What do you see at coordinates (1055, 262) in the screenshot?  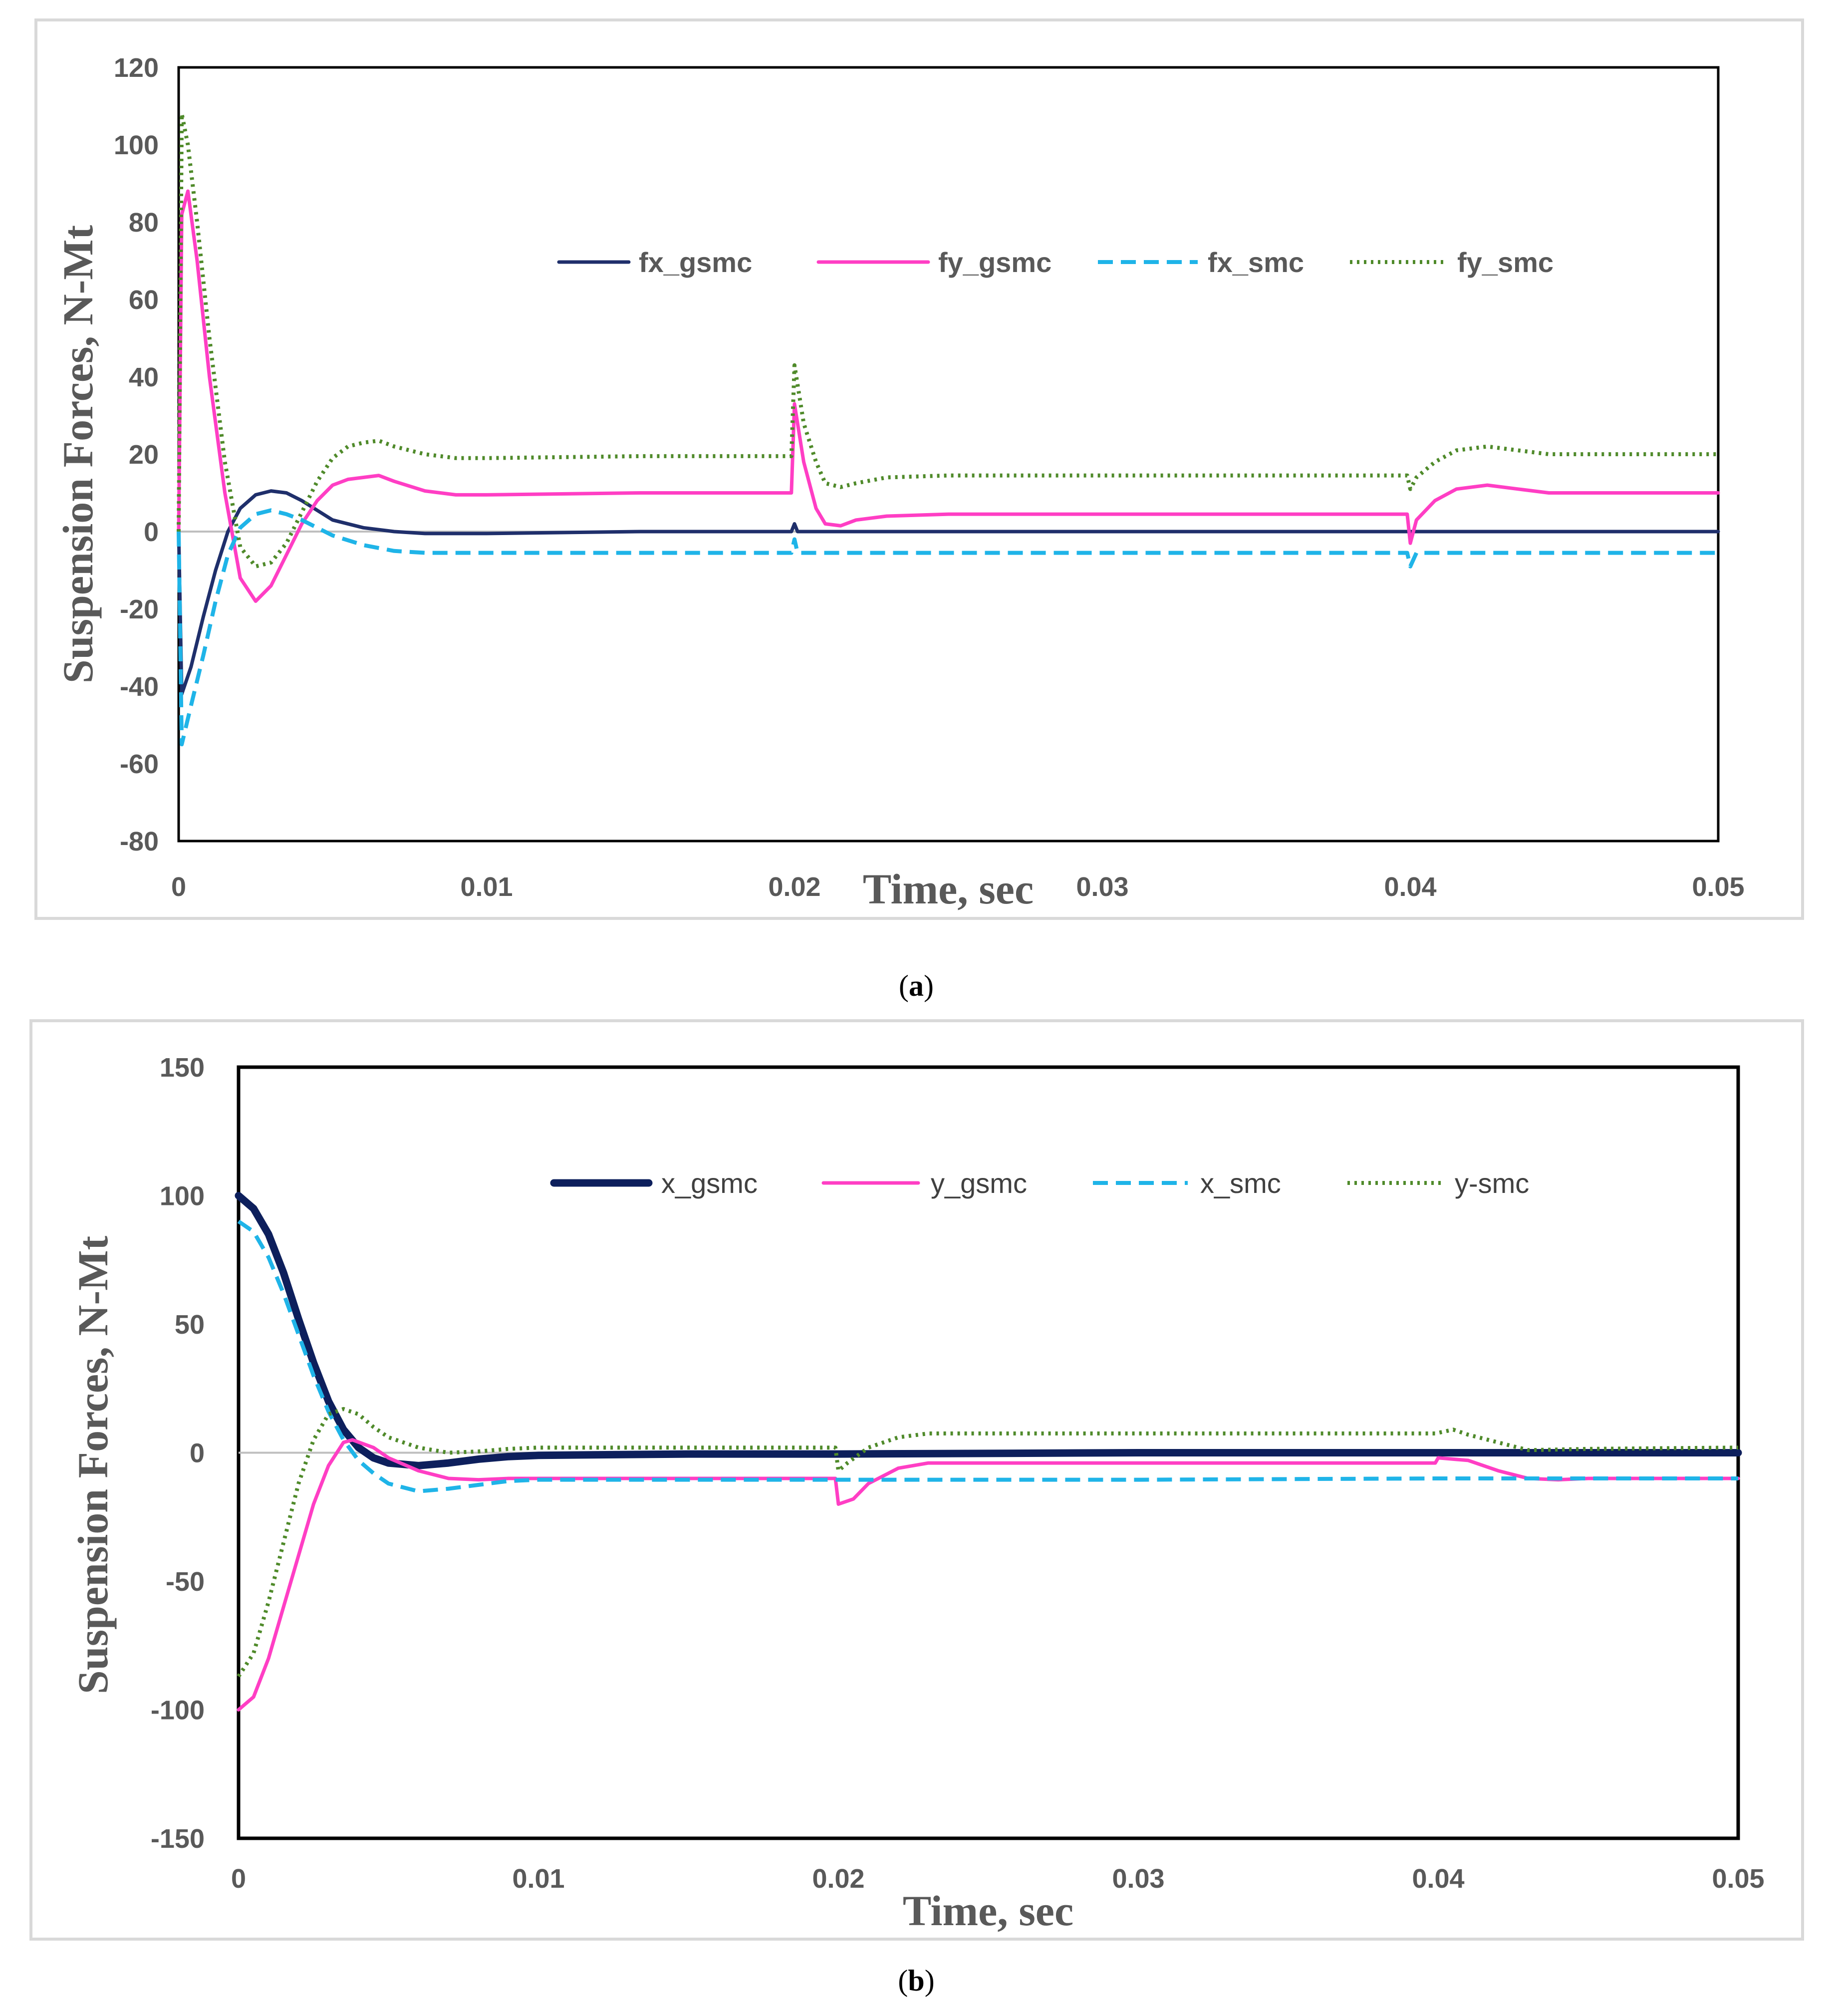 I see `panel-a-legend: fx_gsmc fy_gsmc fx_smc fy_smc` at bounding box center [1055, 262].